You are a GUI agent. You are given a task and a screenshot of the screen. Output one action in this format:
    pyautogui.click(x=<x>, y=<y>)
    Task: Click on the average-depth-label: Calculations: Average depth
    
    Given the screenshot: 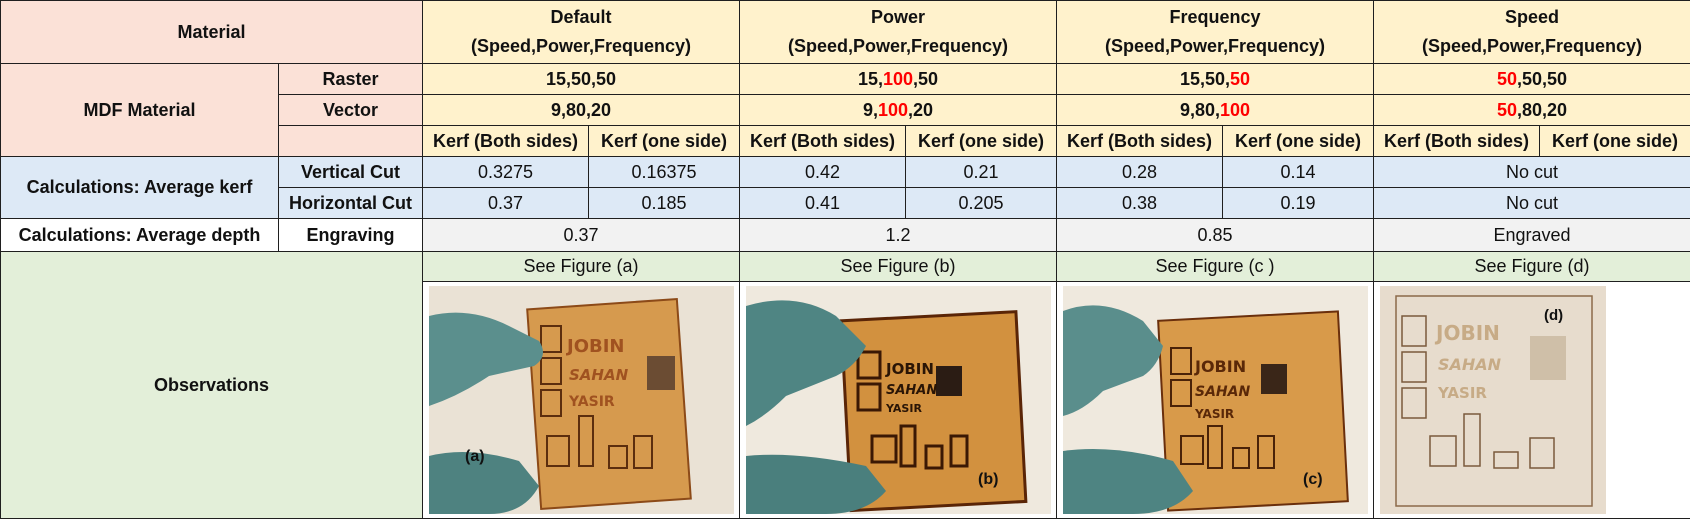 What is the action you would take?
    pyautogui.click(x=139, y=235)
    